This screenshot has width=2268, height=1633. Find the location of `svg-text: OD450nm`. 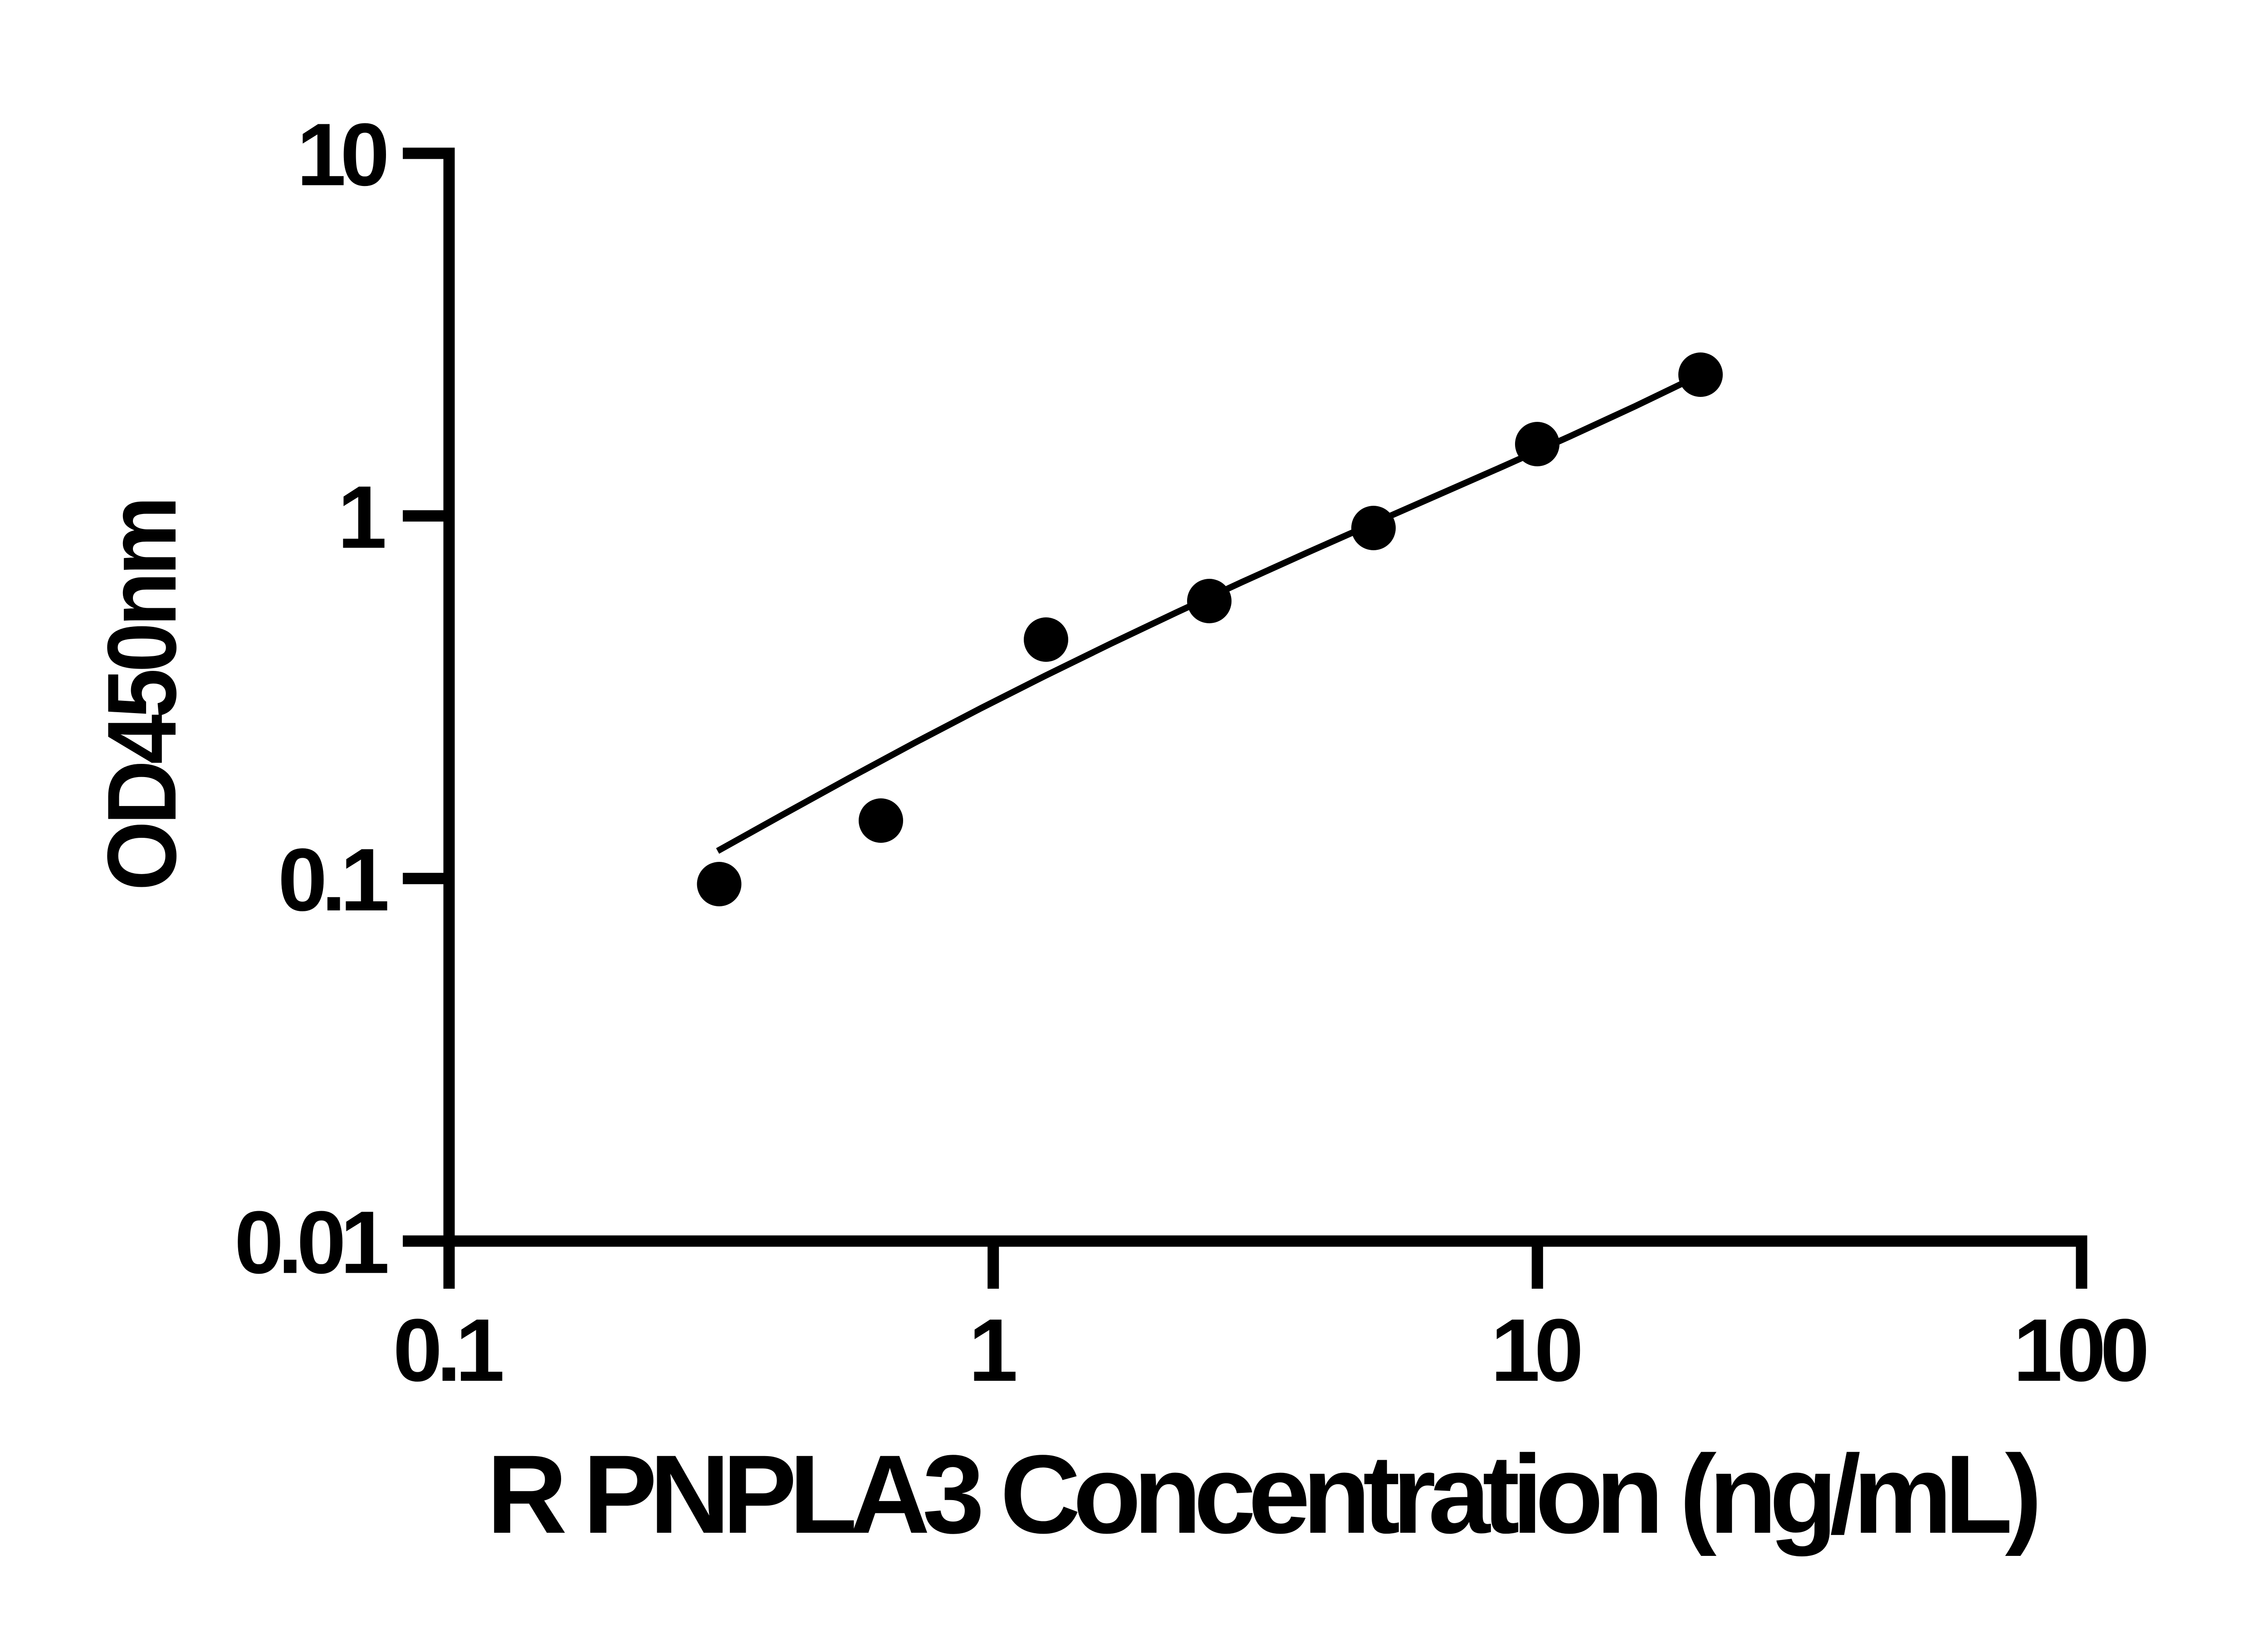

svg-text: OD450nm is located at coordinates (141, 695).